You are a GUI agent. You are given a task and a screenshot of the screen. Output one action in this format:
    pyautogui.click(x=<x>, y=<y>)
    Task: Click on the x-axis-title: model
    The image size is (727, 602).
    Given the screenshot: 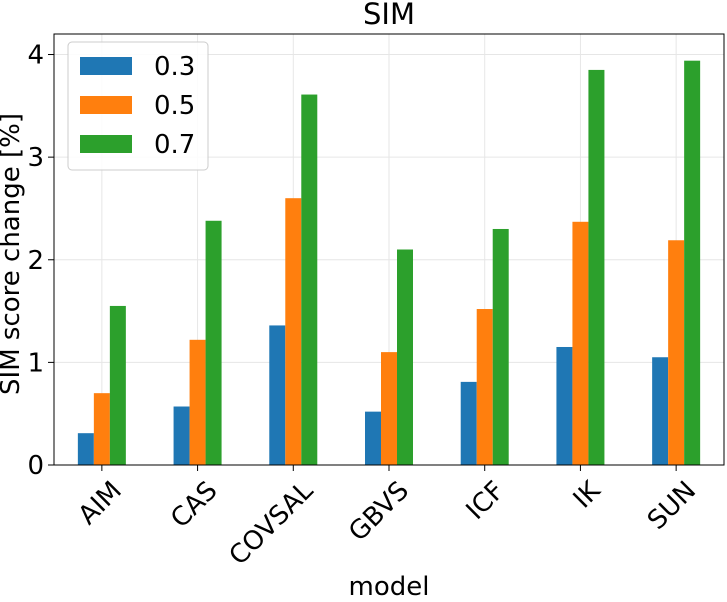 What is the action you would take?
    pyautogui.click(x=389, y=587)
    